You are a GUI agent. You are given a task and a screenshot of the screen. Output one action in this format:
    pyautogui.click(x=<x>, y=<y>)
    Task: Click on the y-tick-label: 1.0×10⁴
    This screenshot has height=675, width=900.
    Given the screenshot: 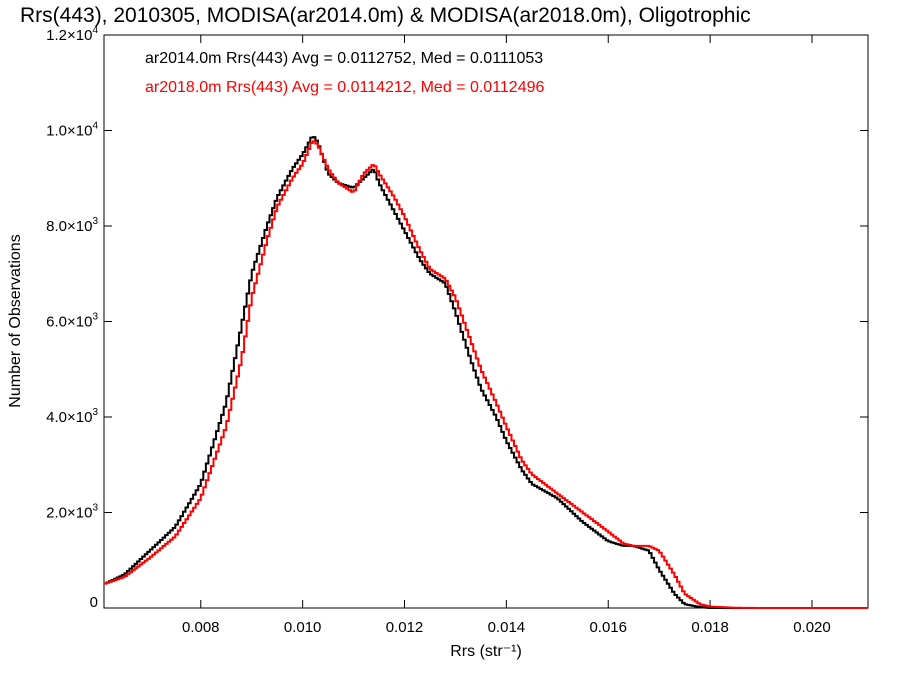 What is the action you would take?
    pyautogui.click(x=72, y=130)
    